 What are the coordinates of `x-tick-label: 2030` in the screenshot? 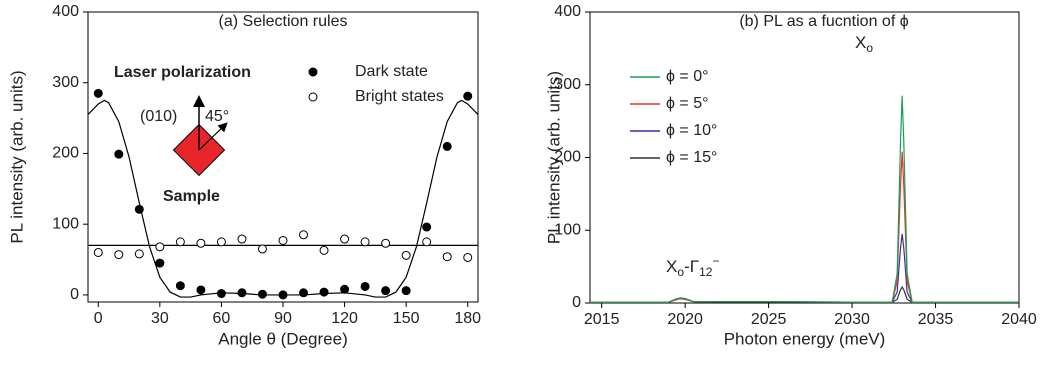 It's located at (852, 319).